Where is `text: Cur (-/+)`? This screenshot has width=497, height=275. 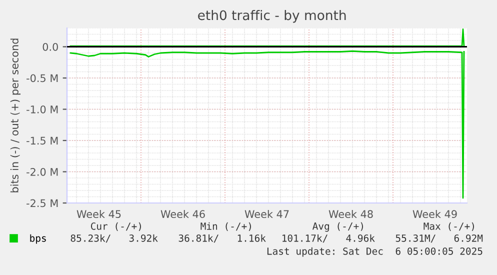
text: Cur (-/+) is located at coordinates (115, 226).